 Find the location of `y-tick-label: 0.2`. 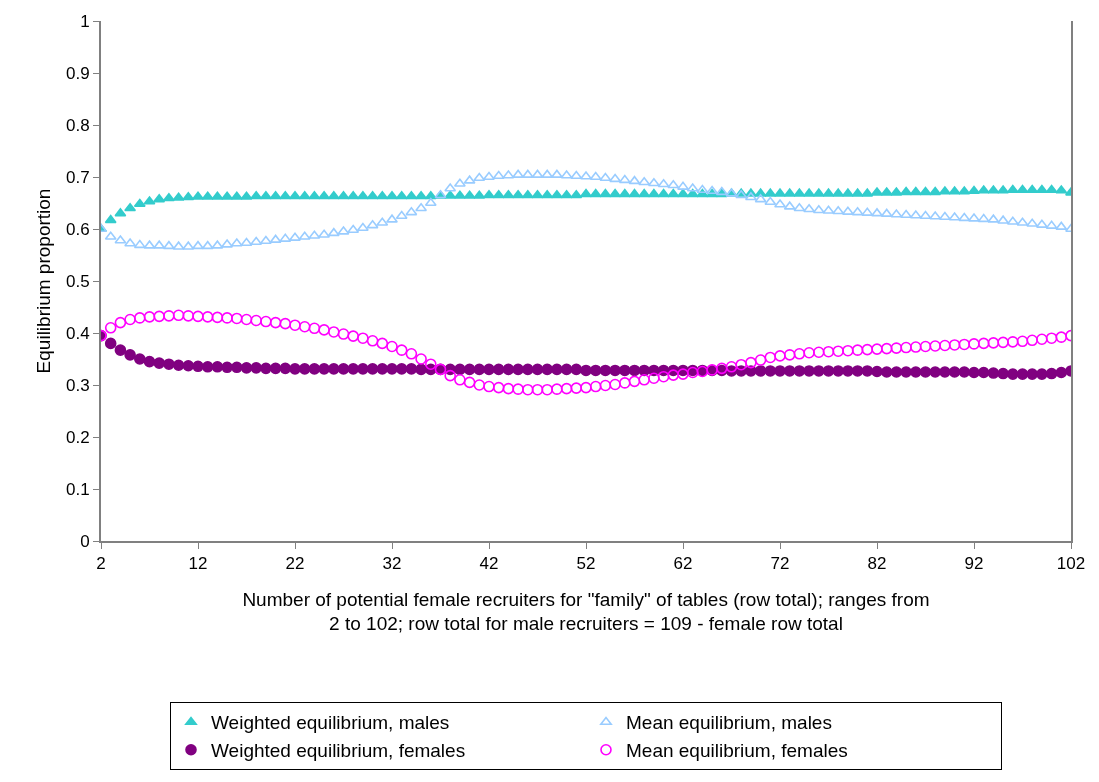

y-tick-label: 0.2 is located at coordinates (77, 437).